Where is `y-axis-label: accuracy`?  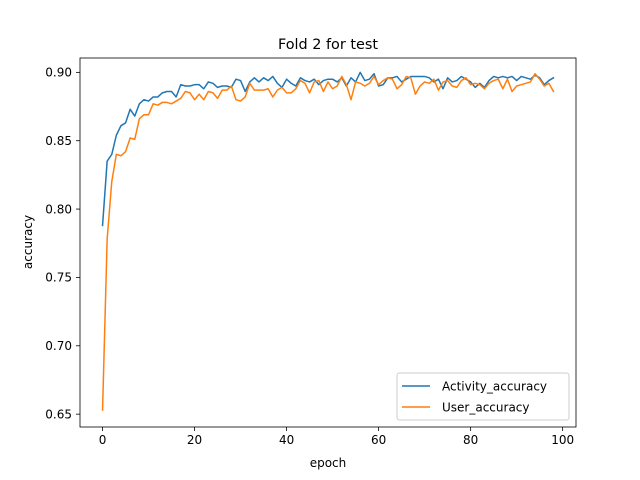
y-axis-label: accuracy is located at coordinates (28, 242).